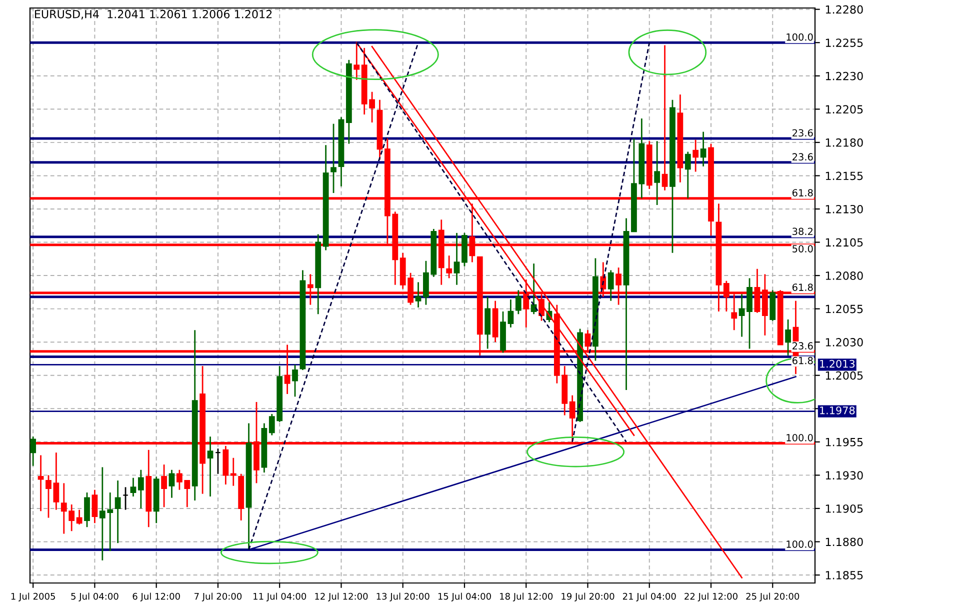 This screenshot has width=961, height=603. What do you see at coordinates (844, 309) in the screenshot?
I see `y-tick-label: 1.2055` at bounding box center [844, 309].